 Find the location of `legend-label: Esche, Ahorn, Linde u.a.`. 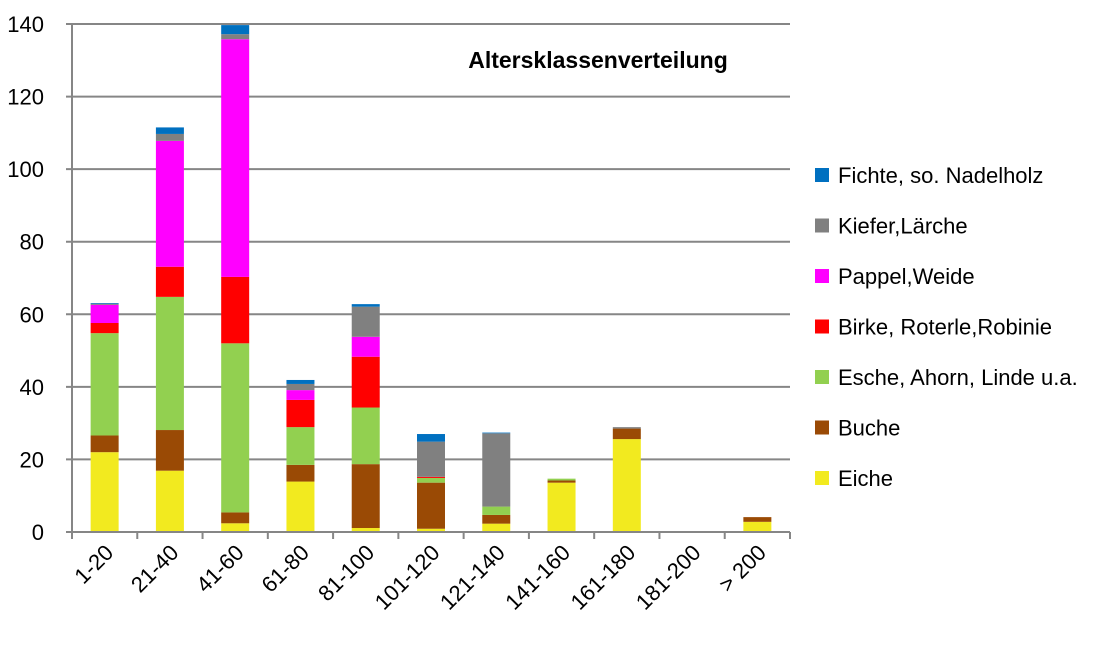

legend-label: Esche, Ahorn, Linde u.a. is located at coordinates (958, 377).